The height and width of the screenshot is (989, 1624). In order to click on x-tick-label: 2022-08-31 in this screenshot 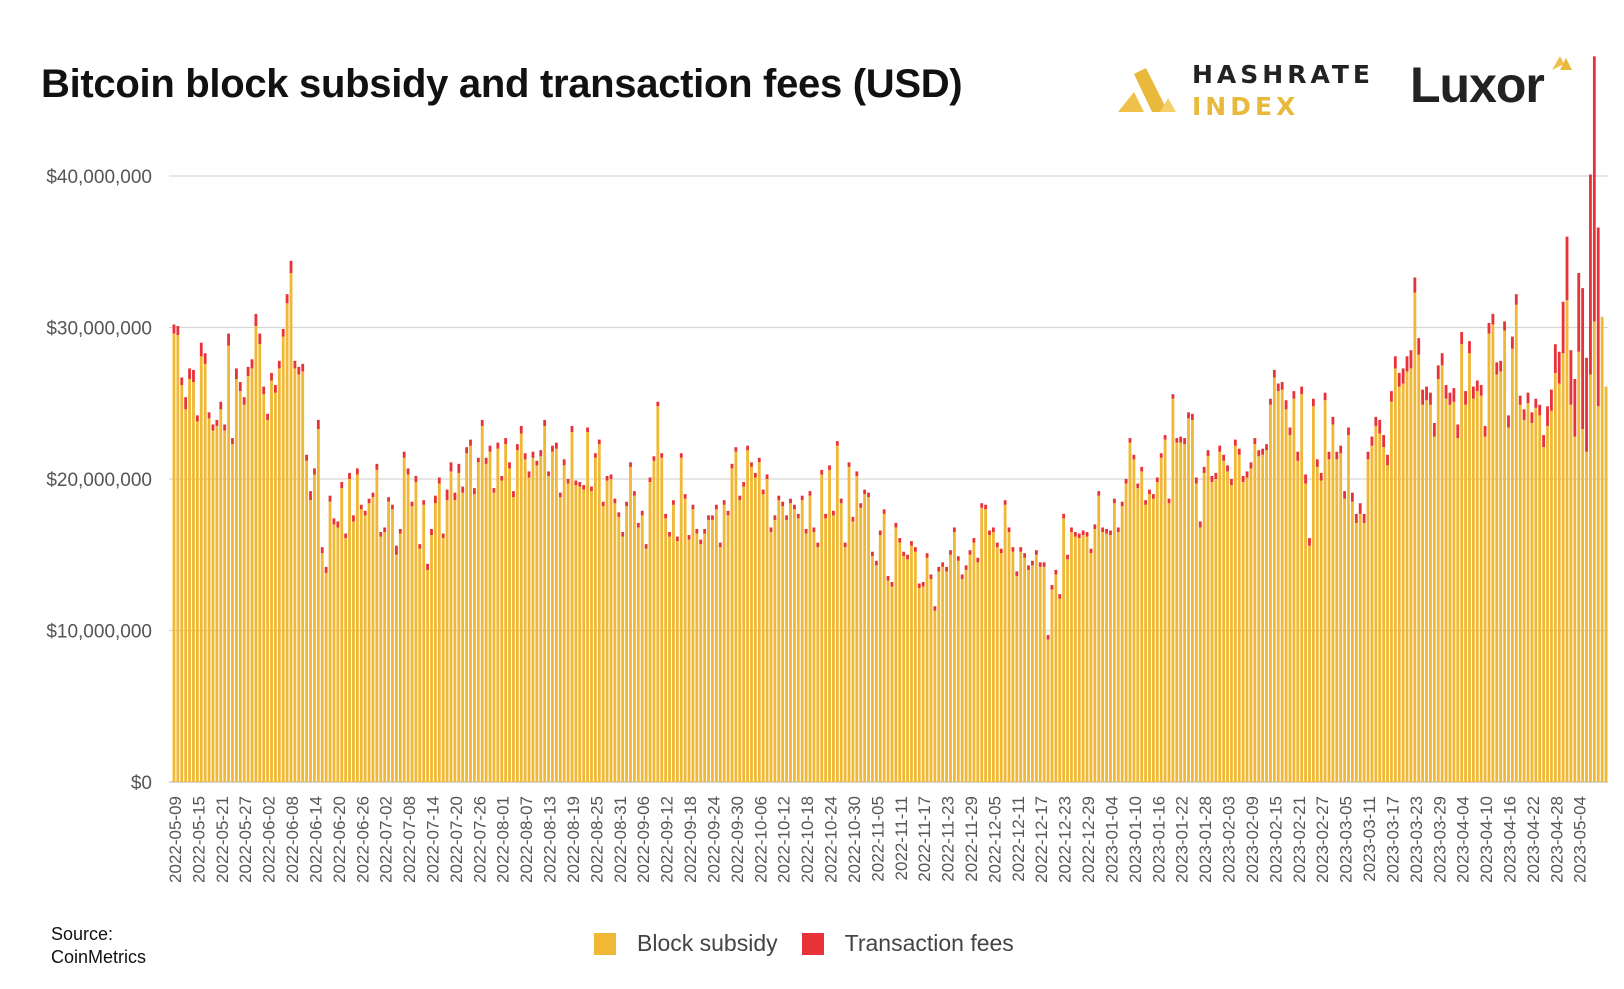, I will do `click(620, 839)`.